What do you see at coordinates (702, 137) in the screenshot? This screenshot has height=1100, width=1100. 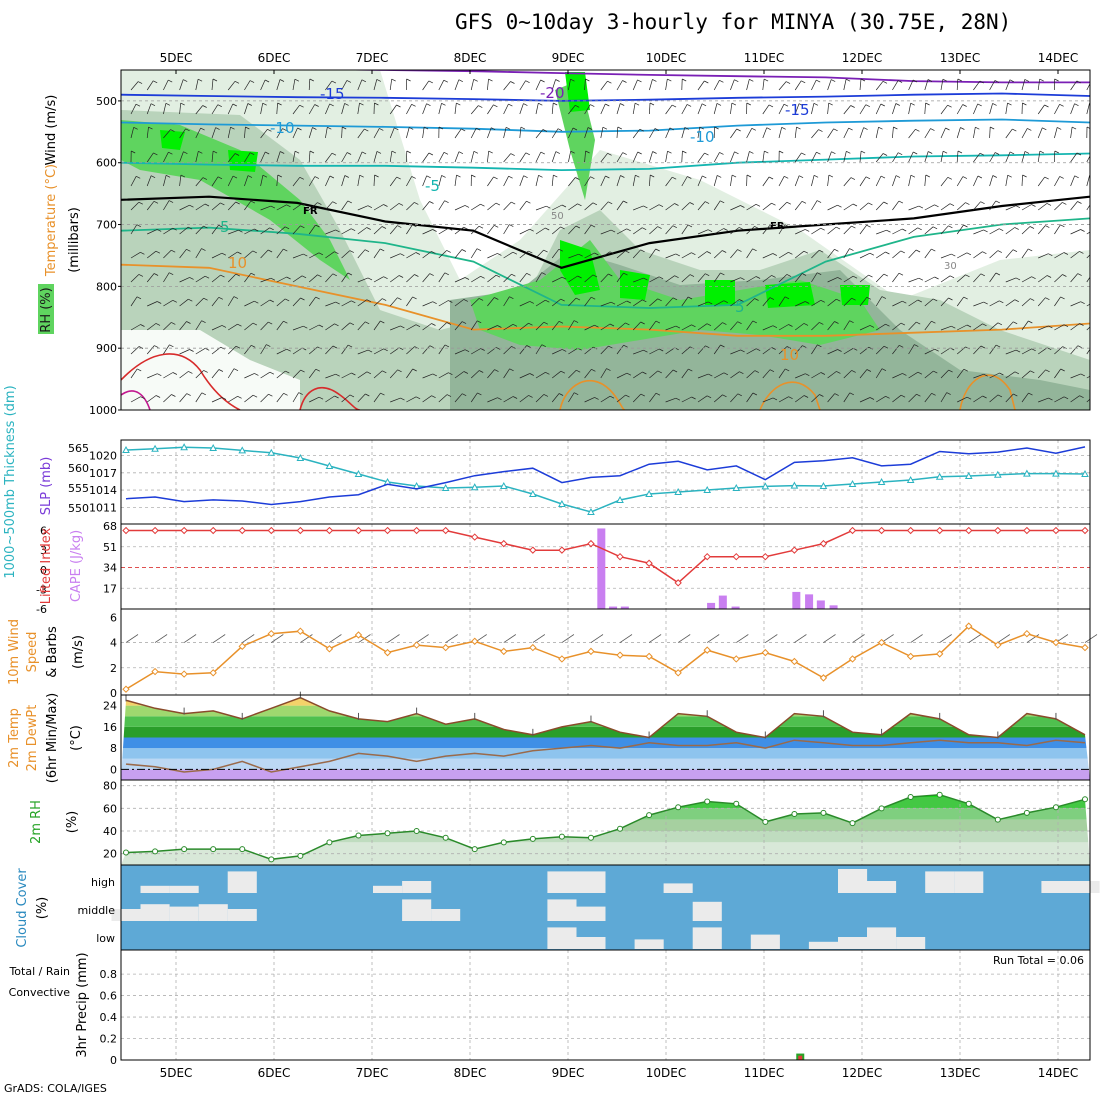 I see `contour-label: -10` at bounding box center [702, 137].